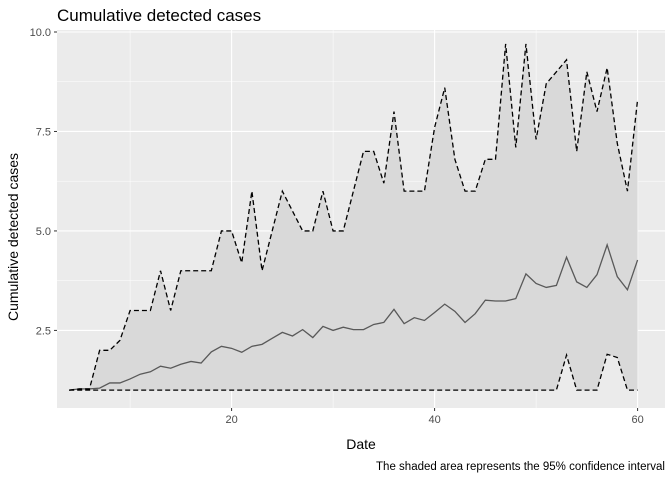  I want to click on y-axis: 2.5 5.0 7.5 10.0, so click(43, 182).